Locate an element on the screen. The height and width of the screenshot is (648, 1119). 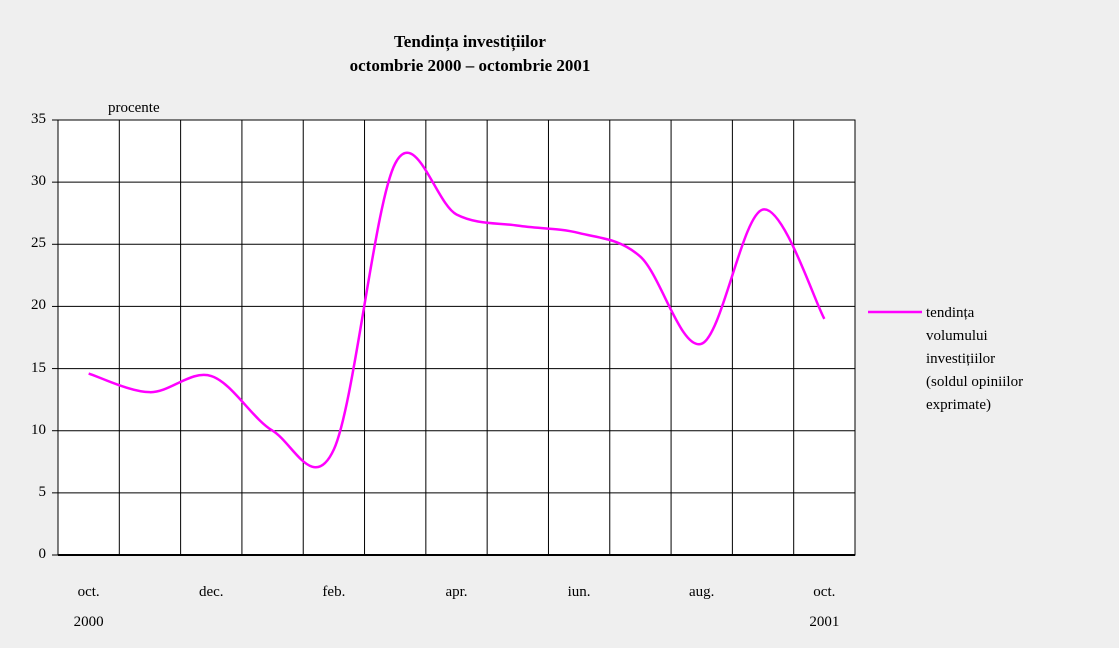
x-tick-label: iun. is located at coordinates (579, 592).